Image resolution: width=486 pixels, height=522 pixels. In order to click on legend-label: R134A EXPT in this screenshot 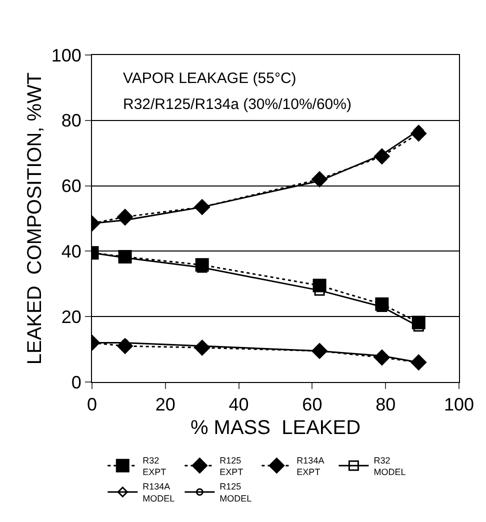, I will do `click(310, 466)`.